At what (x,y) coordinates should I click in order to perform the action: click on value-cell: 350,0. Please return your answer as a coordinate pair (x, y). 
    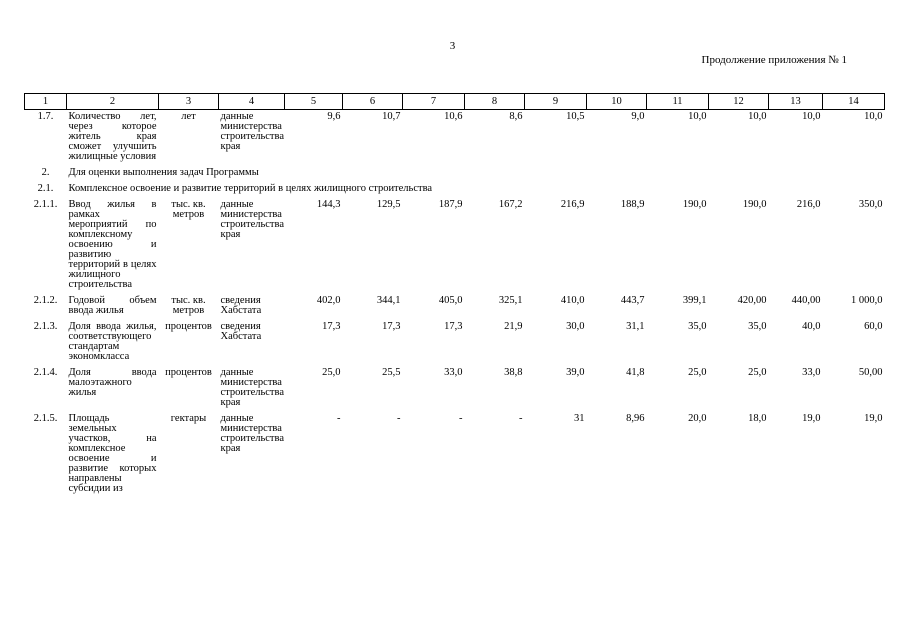
    Looking at the image, I should click on (870, 204).